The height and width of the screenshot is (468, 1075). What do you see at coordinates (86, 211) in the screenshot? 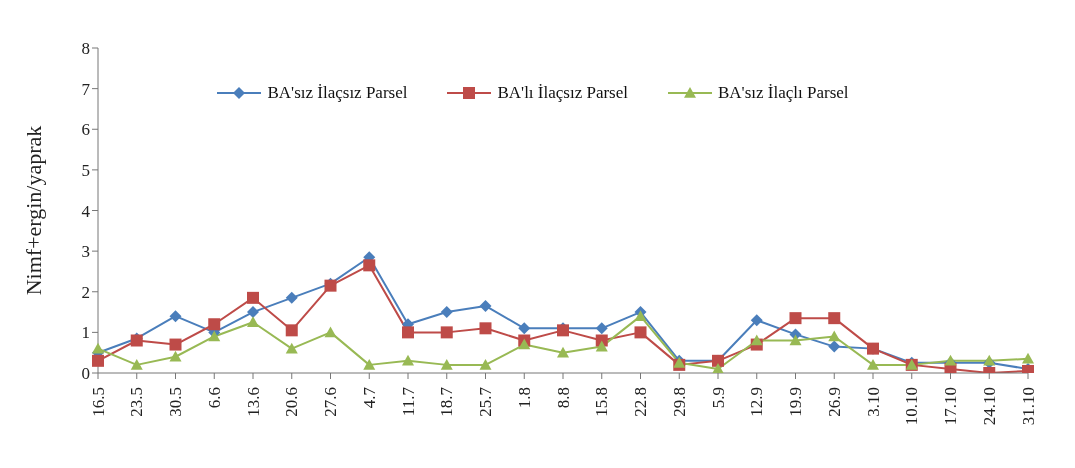
I see `y-tick-label: 4` at bounding box center [86, 211].